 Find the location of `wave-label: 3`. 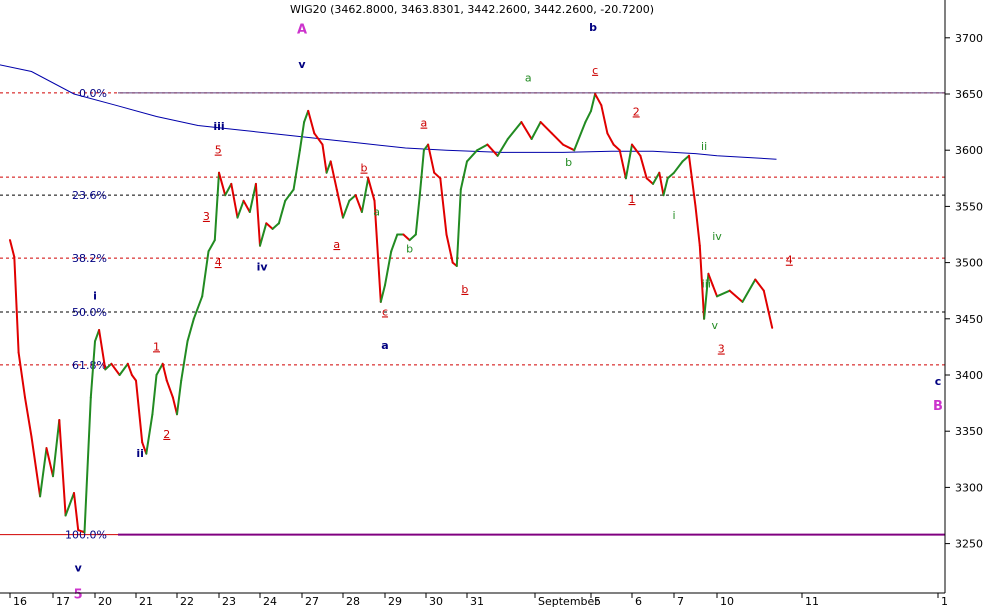

wave-label: 3 is located at coordinates (206, 216).